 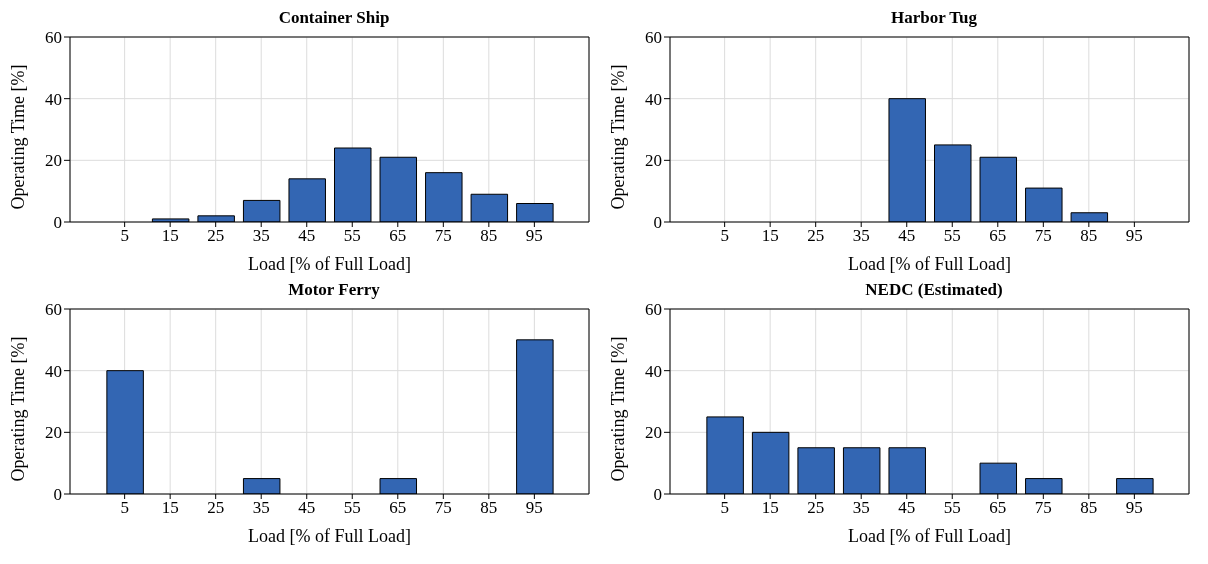 I want to click on chart-title: Motor Ferry, so click(x=334, y=290).